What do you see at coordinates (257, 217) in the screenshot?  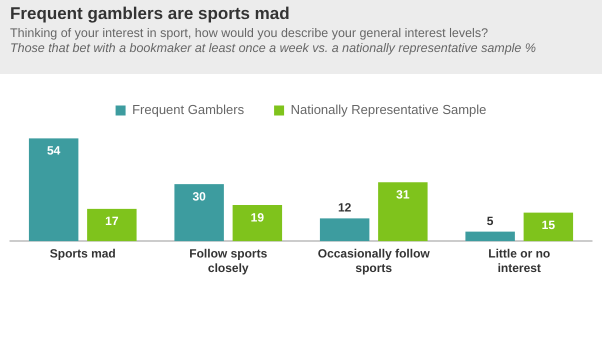 I see `data-label: 19` at bounding box center [257, 217].